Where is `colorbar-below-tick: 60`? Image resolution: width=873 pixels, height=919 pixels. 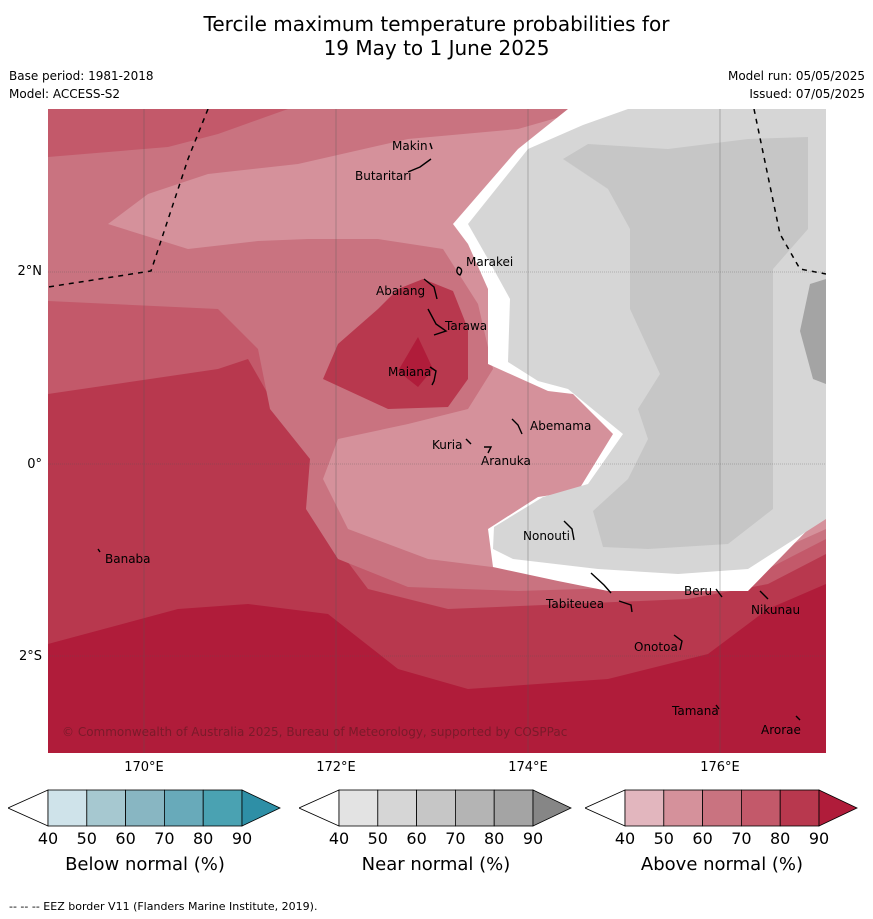 colorbar-below-tick: 60 is located at coordinates (125, 838).